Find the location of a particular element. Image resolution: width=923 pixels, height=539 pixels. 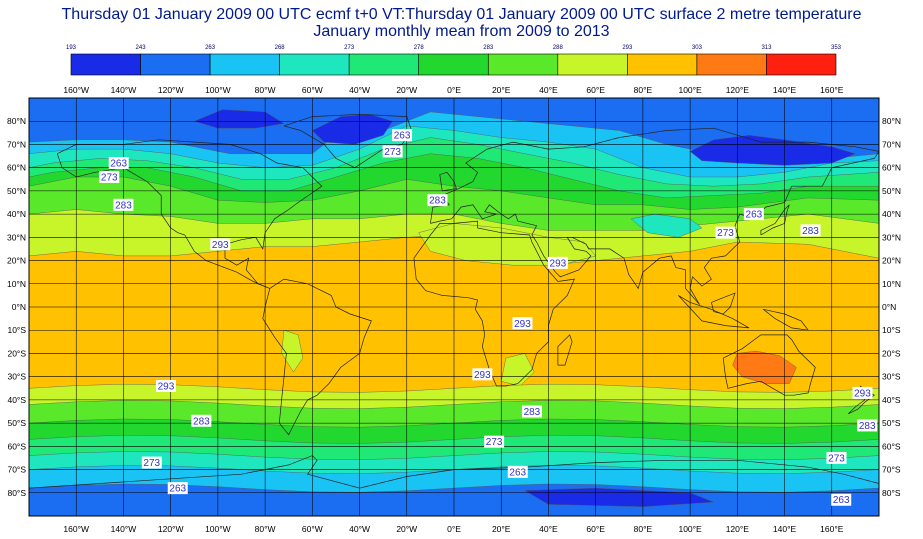

indonesia-coast is located at coordinates (714, 312).